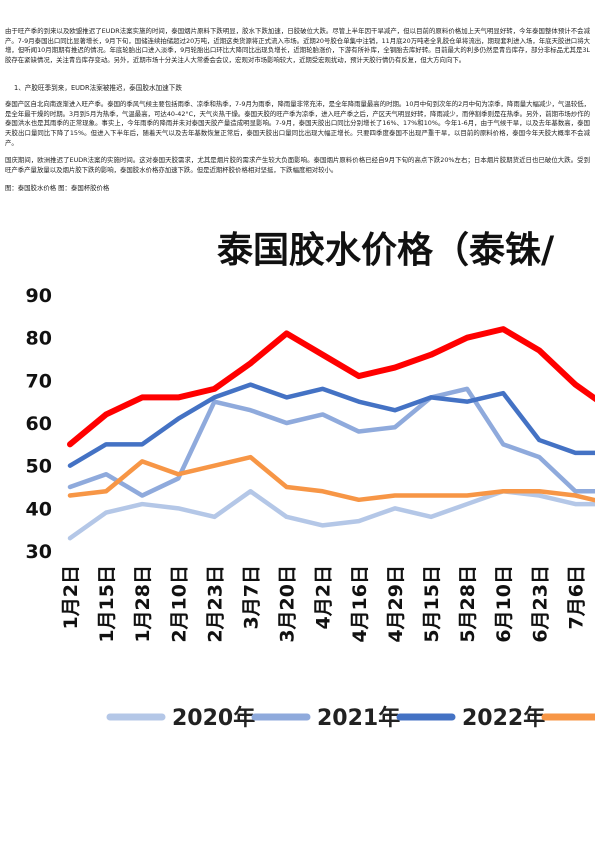 The width and height of the screenshot is (595, 842). What do you see at coordinates (98, 88) in the screenshot?
I see `section-heading: 1、产胶旺季到来，EUDR法案被推迟，泰国胶水加速下跌` at bounding box center [98, 88].